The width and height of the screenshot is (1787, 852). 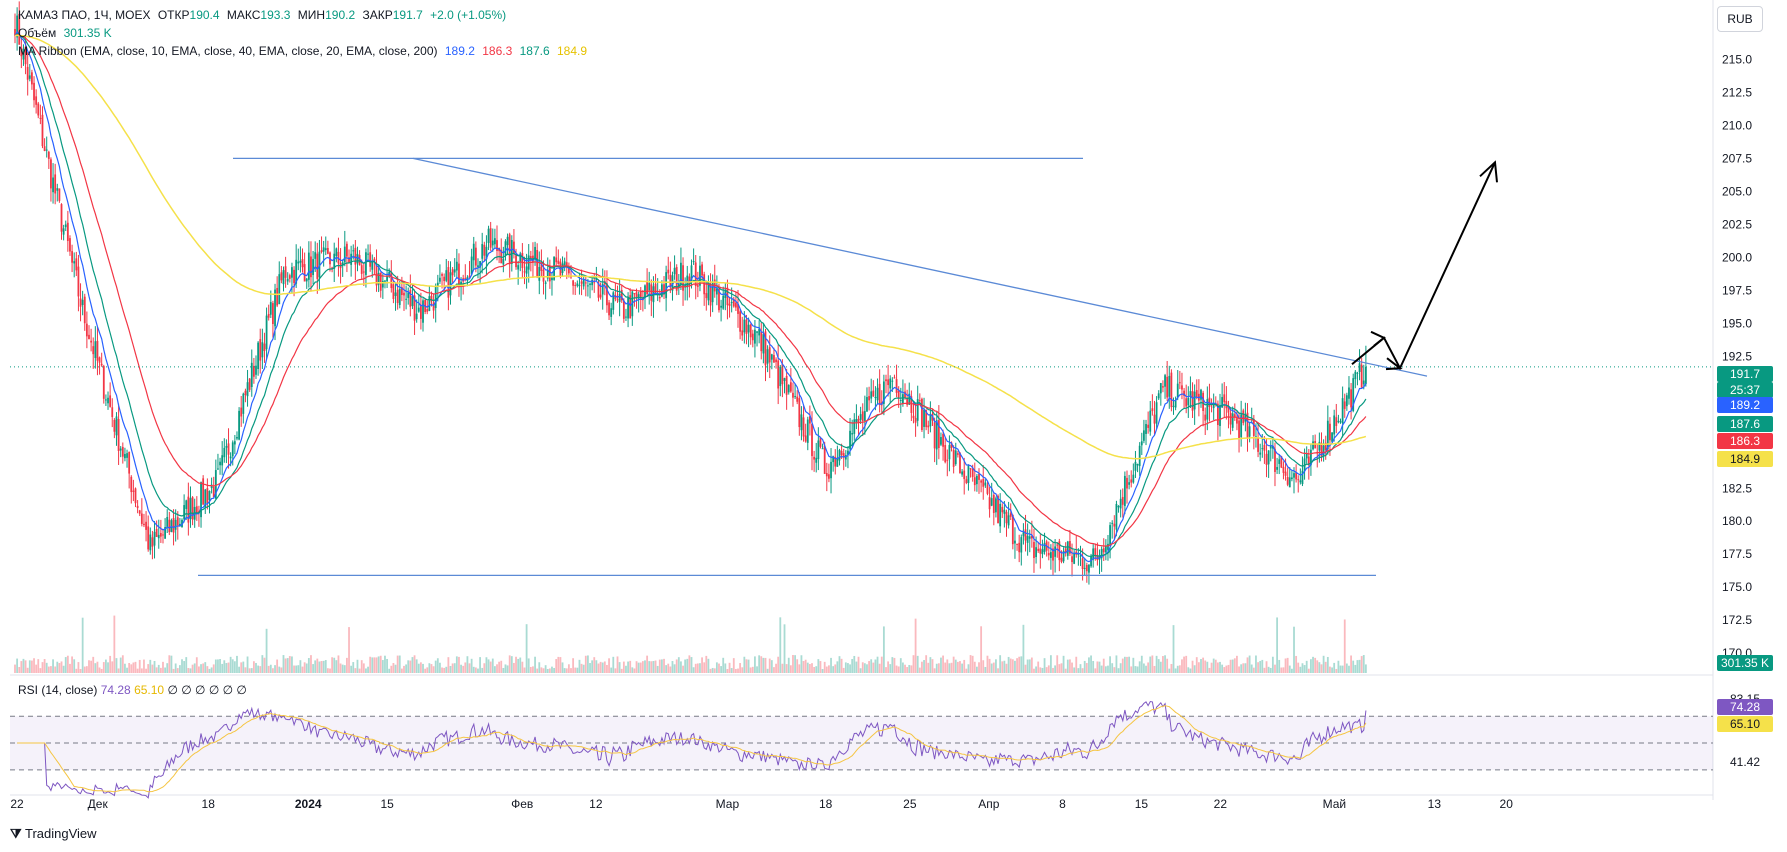 I want to click on price-tick-label: 172.5, so click(x=1737, y=620).